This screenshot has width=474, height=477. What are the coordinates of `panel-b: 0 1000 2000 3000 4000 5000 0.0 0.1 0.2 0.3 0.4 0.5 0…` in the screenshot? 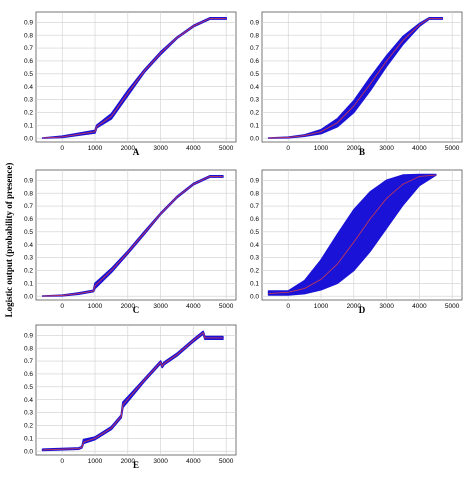 It's located at (356, 84).